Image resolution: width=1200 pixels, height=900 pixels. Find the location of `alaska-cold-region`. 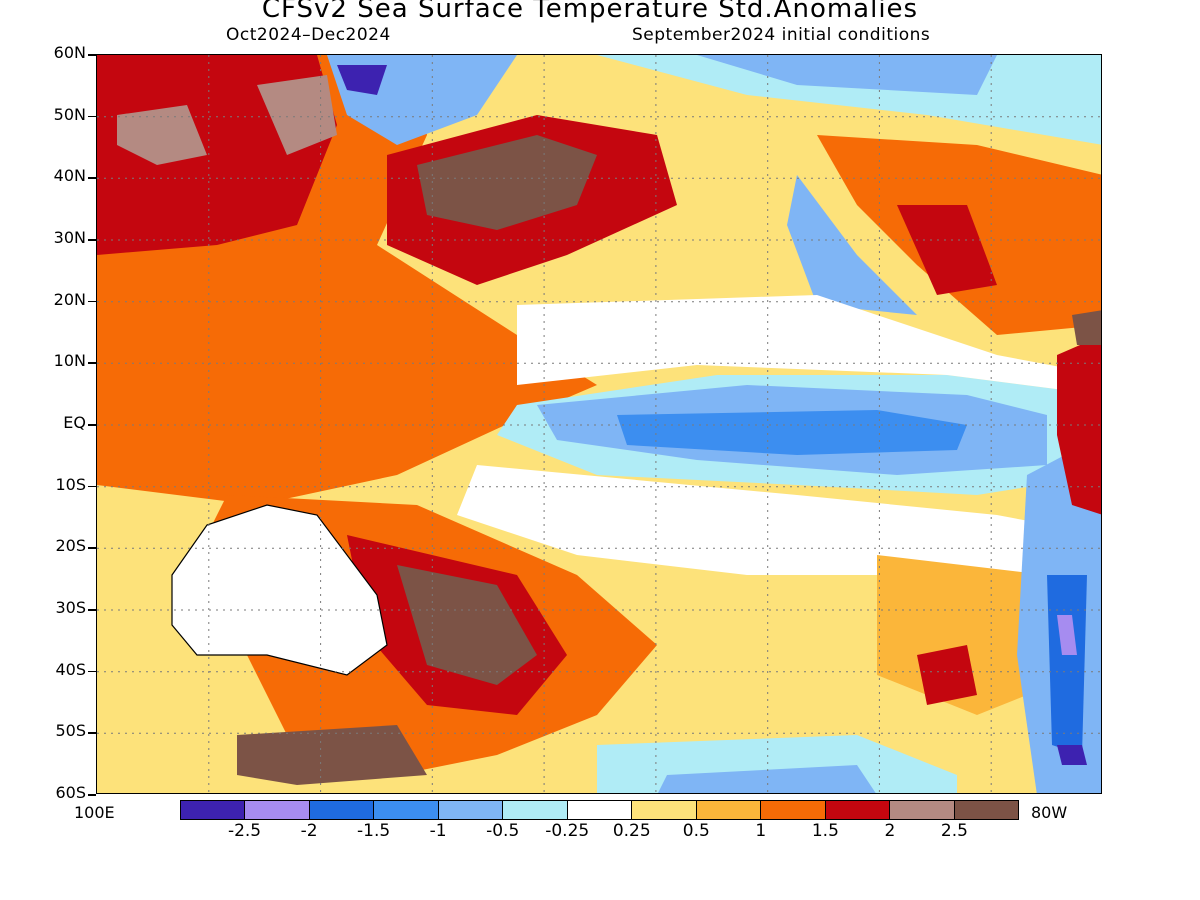

alaska-cold-region is located at coordinates (847, 75).